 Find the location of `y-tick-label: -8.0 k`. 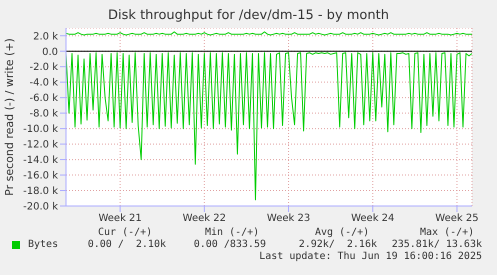

y-tick-label: -8.0 k is located at coordinates (44, 114).